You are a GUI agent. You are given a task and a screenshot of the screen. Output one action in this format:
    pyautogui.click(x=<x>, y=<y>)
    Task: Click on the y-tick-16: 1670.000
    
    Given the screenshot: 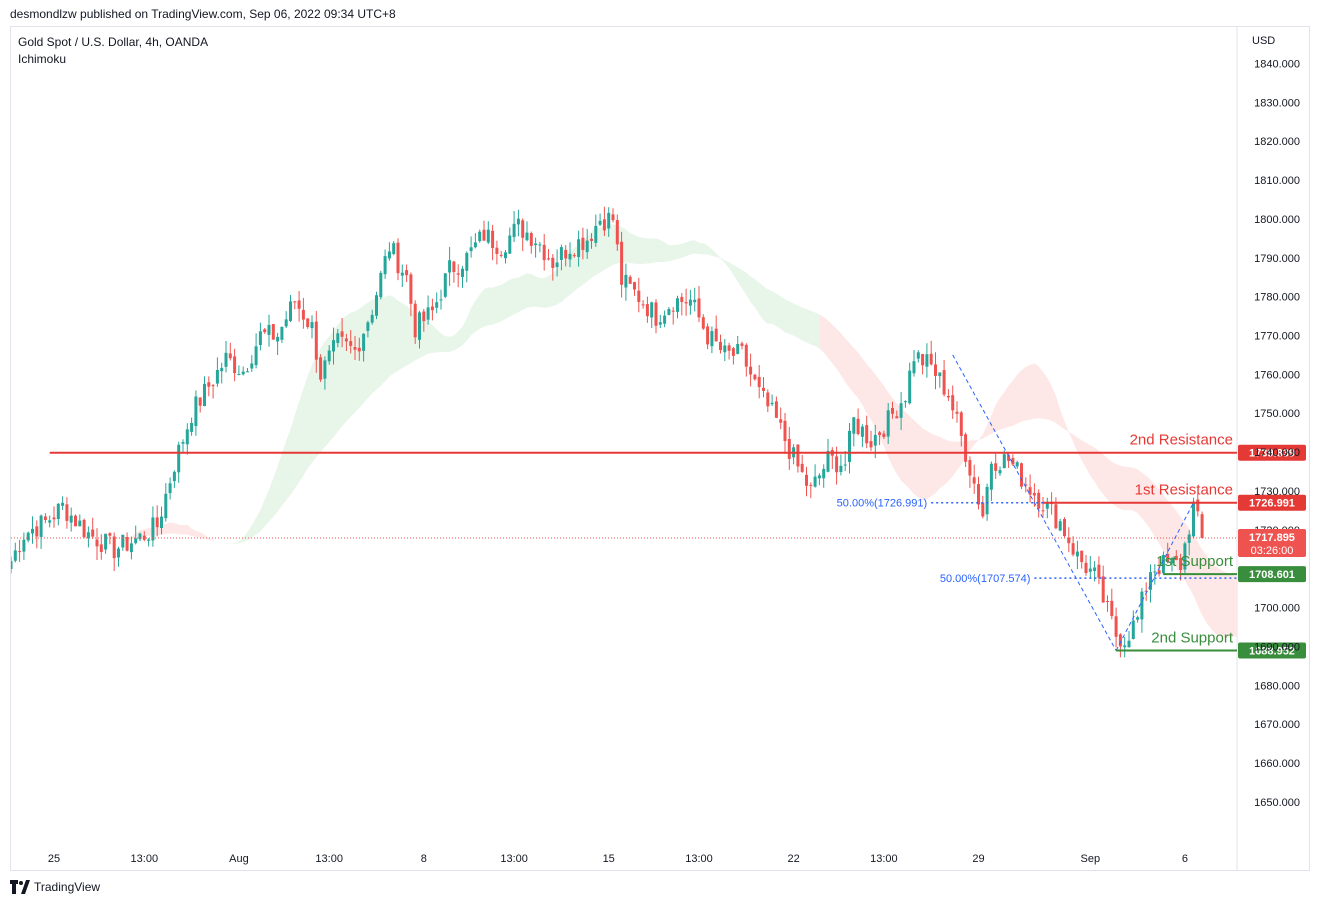 What is the action you would take?
    pyautogui.click(x=1277, y=725)
    